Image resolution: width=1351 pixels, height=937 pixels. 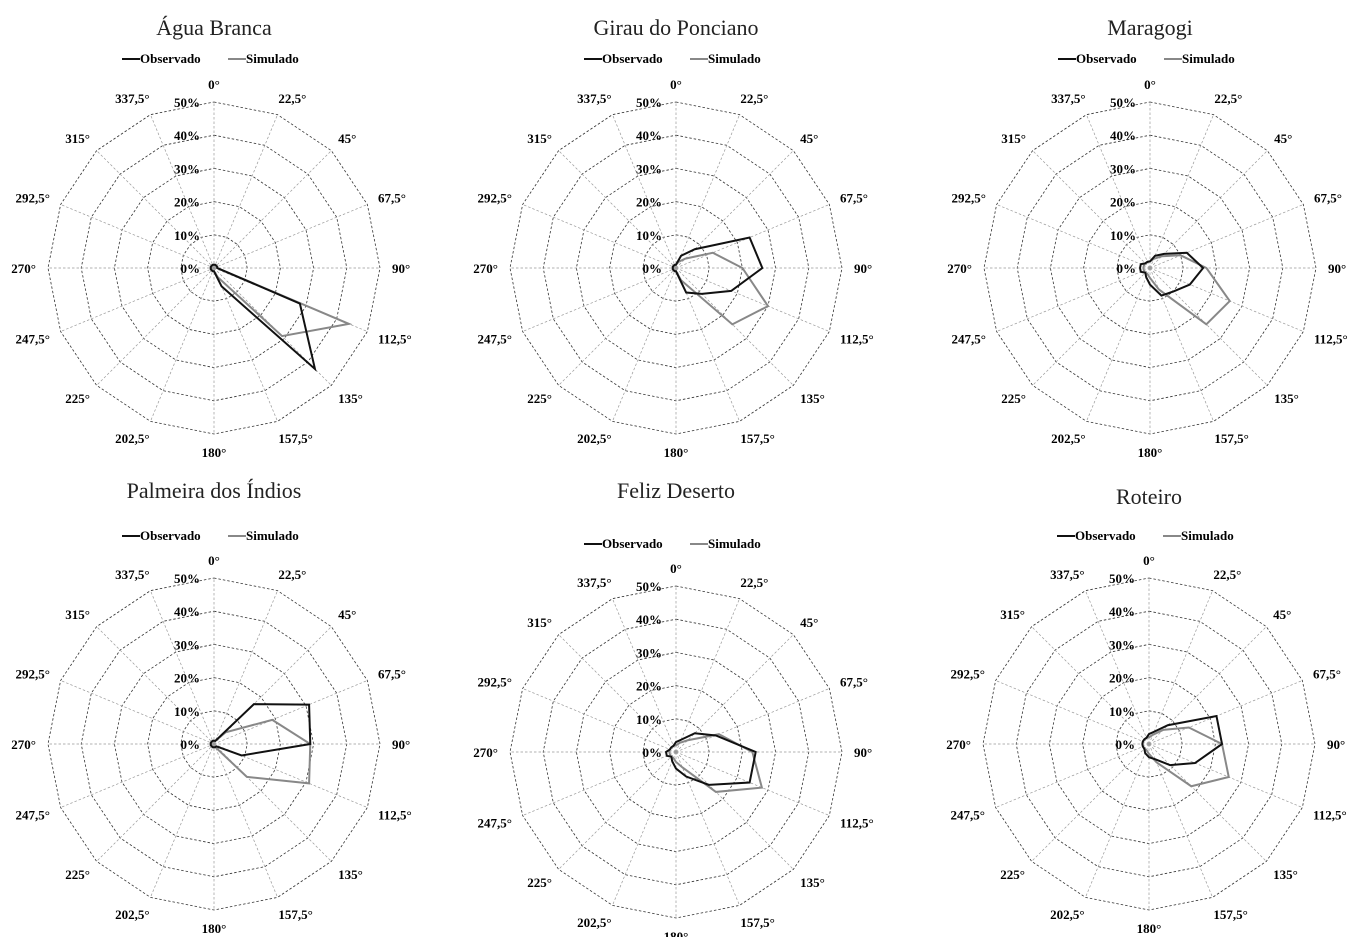 I want to click on direction-label: 67,5°, so click(x=1328, y=198).